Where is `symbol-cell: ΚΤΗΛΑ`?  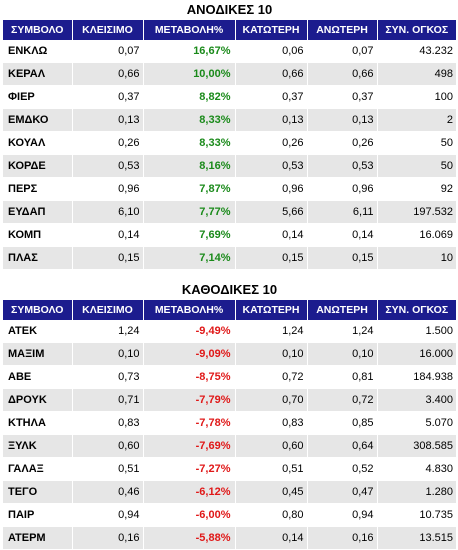
symbol-cell: ΚΤΗΛΑ is located at coordinates (38, 423).